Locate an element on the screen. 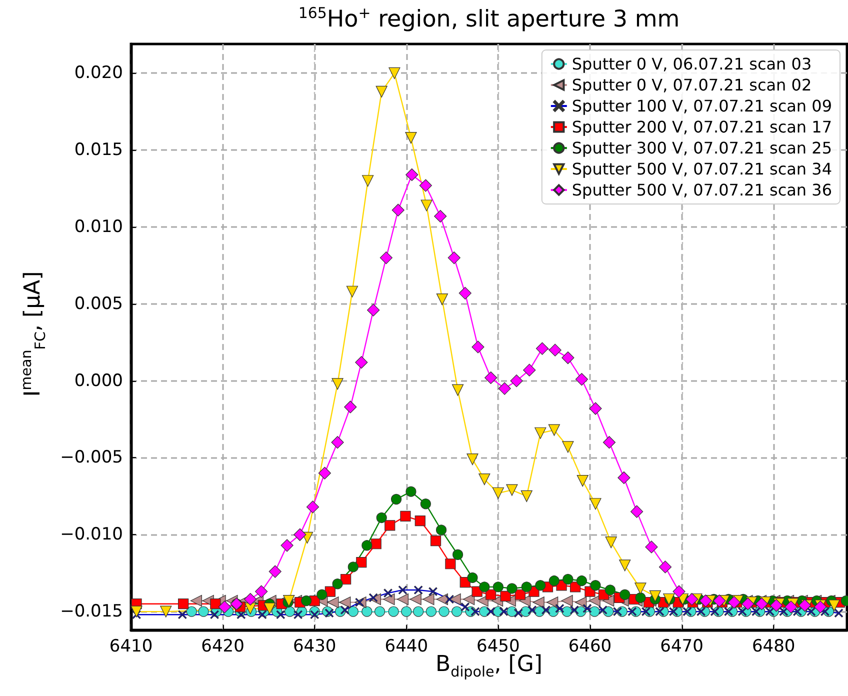  x-tick-label: 6430 is located at coordinates (314, 646).